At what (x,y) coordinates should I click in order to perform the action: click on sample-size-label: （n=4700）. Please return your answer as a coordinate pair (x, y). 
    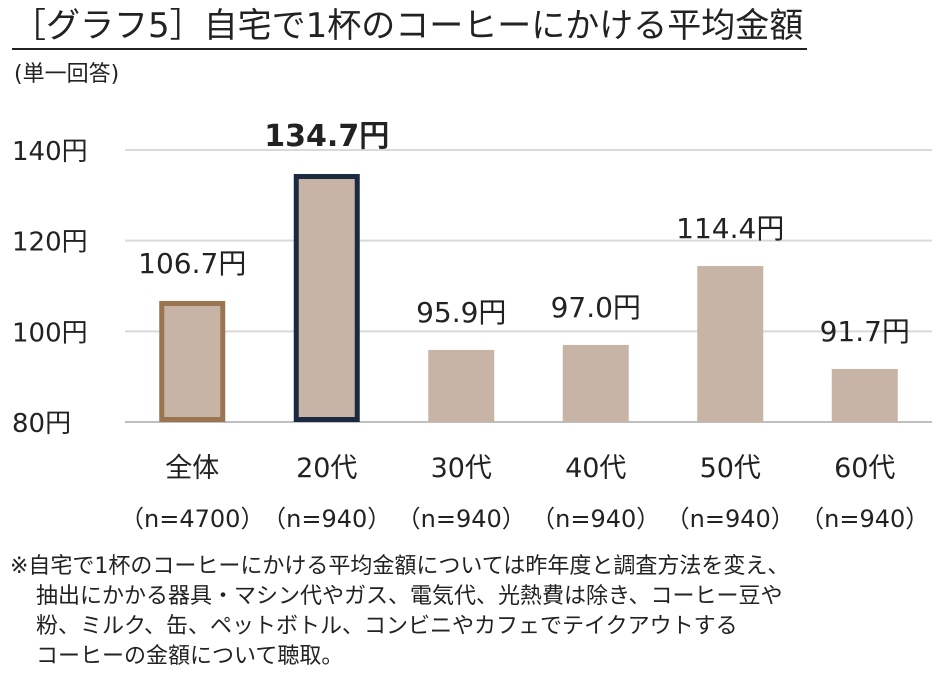
    Looking at the image, I should click on (192, 519).